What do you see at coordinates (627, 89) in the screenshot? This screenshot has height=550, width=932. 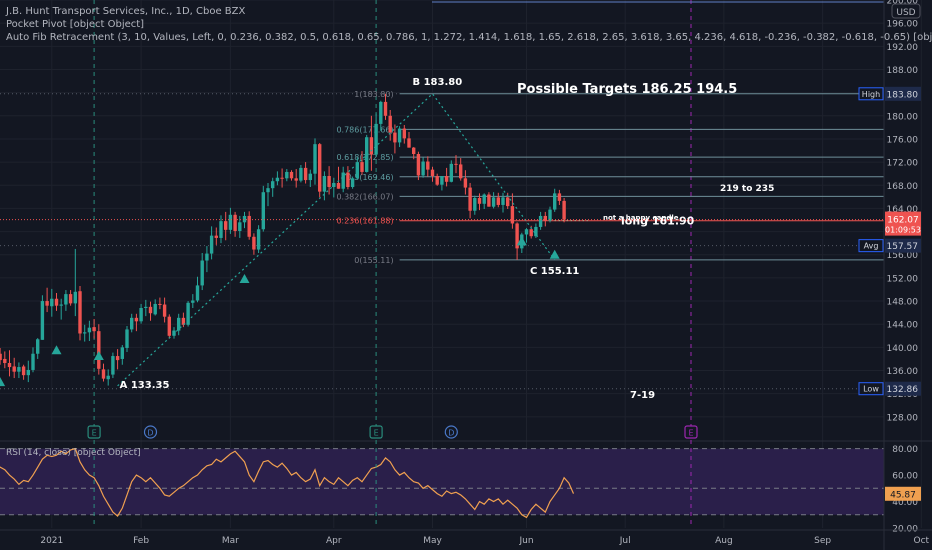 I see `possible-targets-note: Possible Targets 186.25 194.5` at bounding box center [627, 89].